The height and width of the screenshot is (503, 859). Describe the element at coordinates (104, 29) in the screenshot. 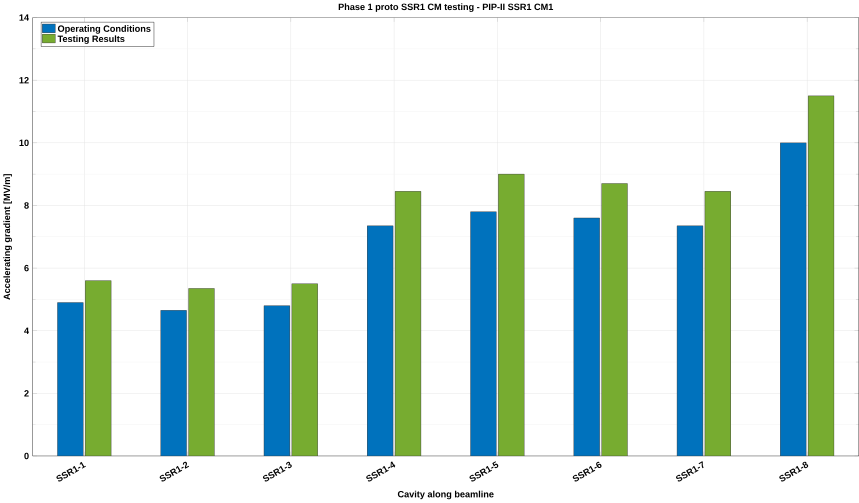

I see `legend-label: Operating Conditions` at that location.